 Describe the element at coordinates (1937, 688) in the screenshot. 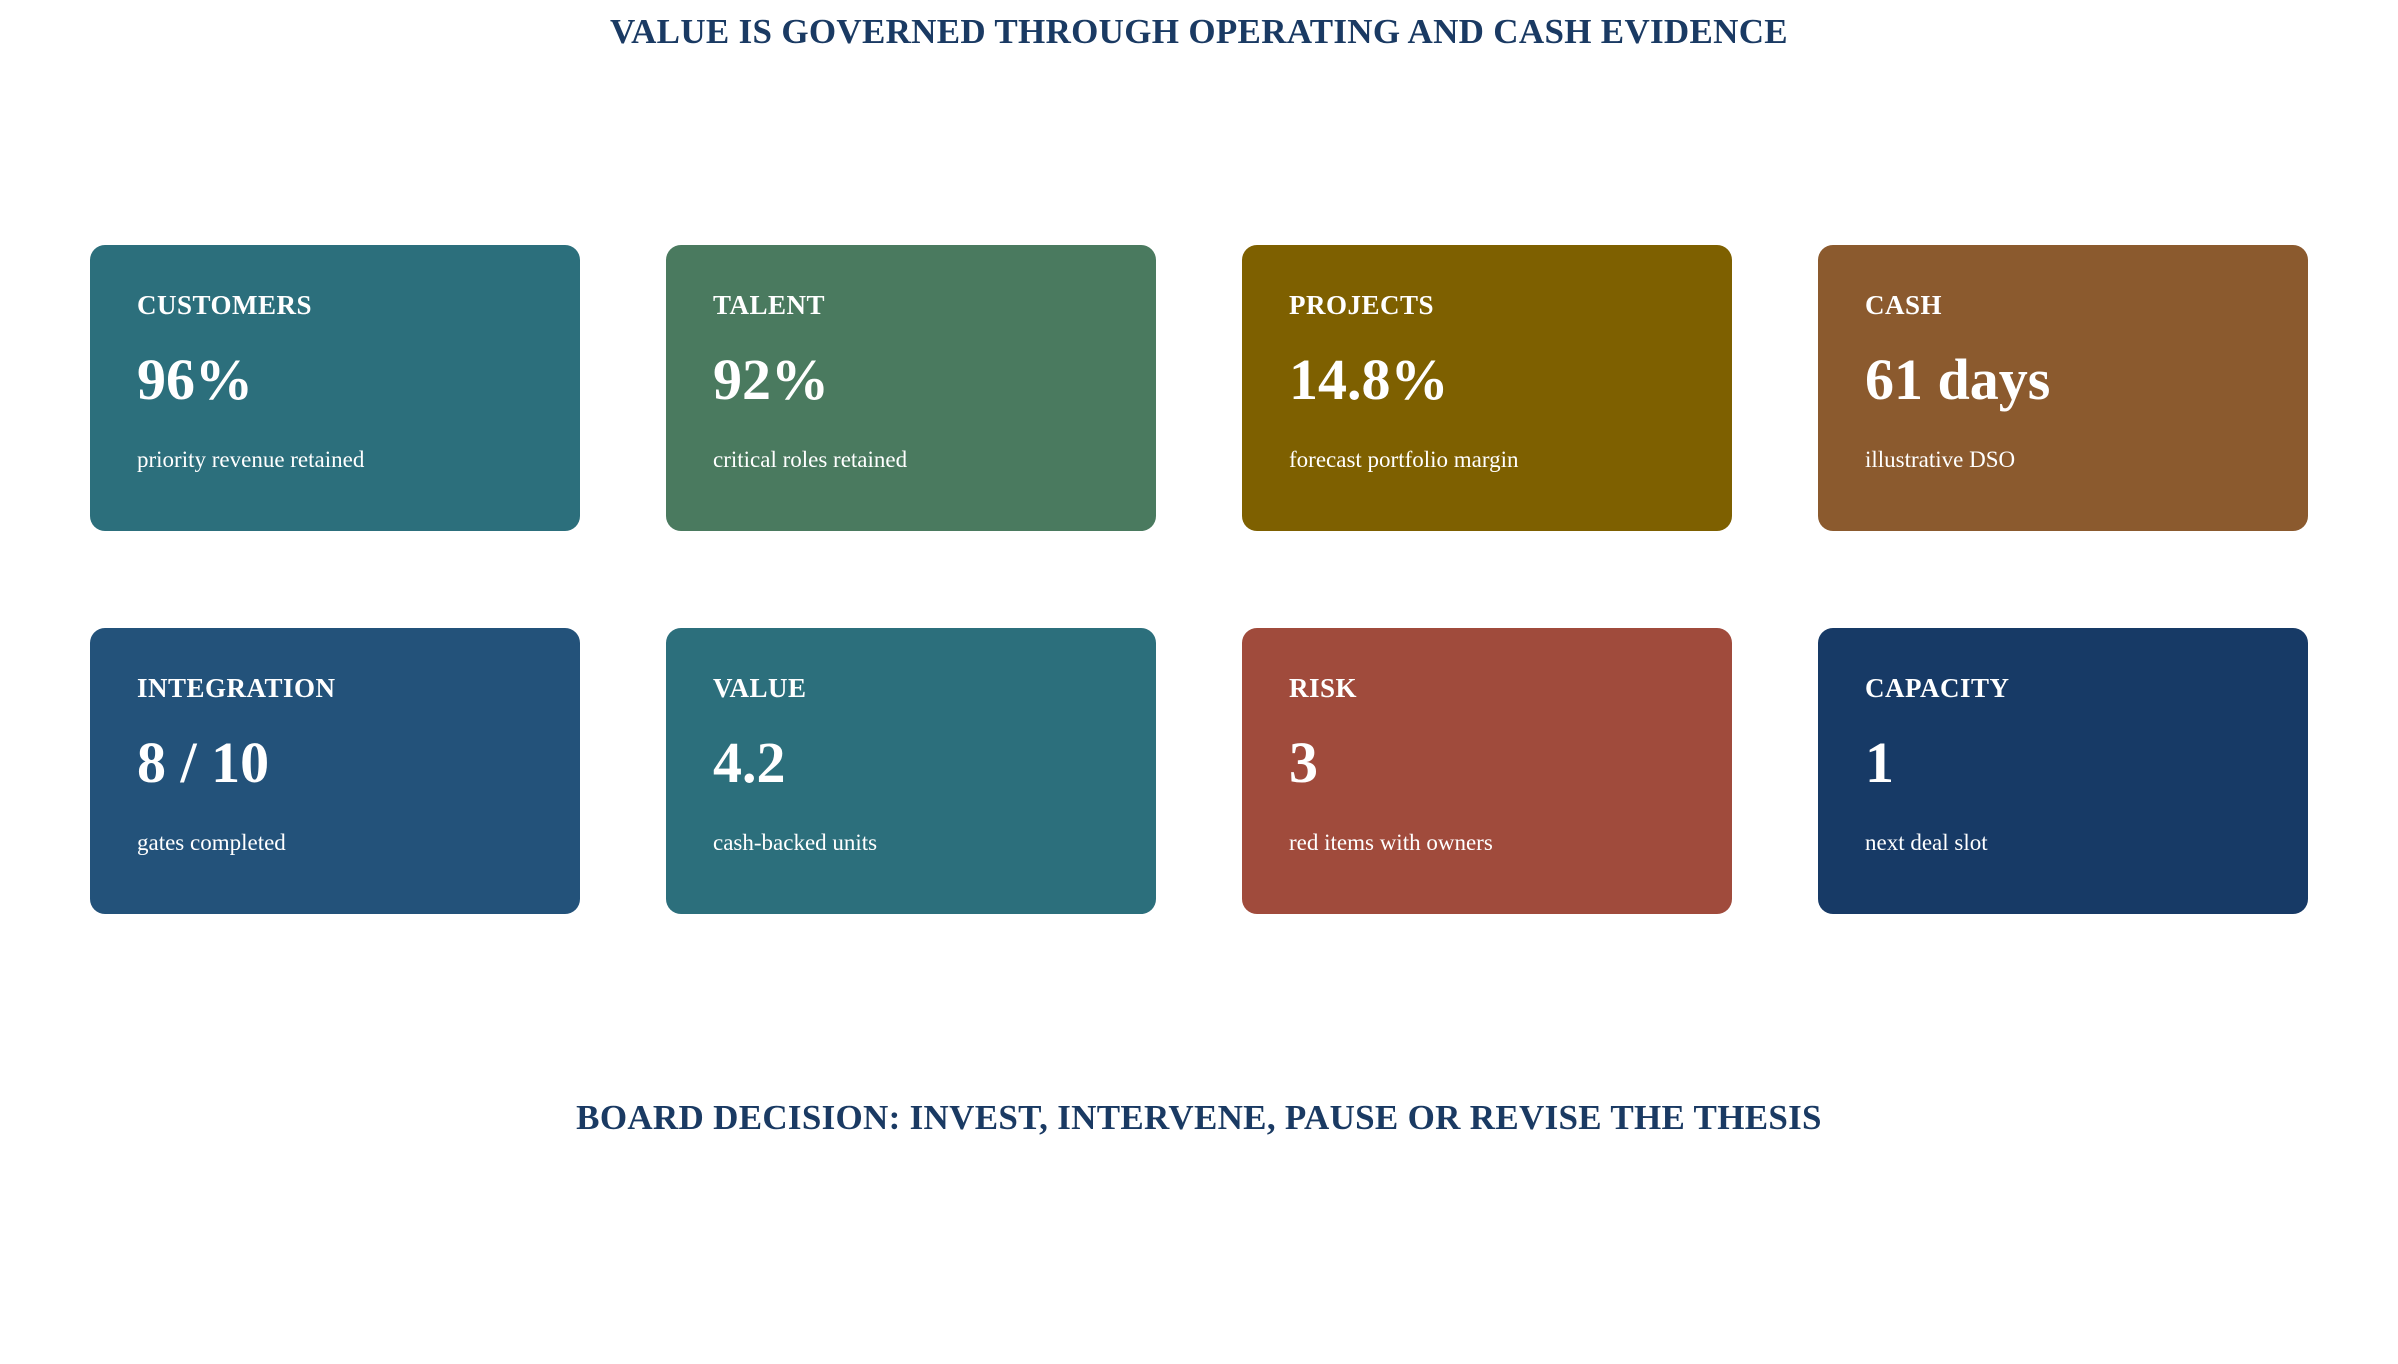

I see `kpi-card-label: CAPACITY` at that location.